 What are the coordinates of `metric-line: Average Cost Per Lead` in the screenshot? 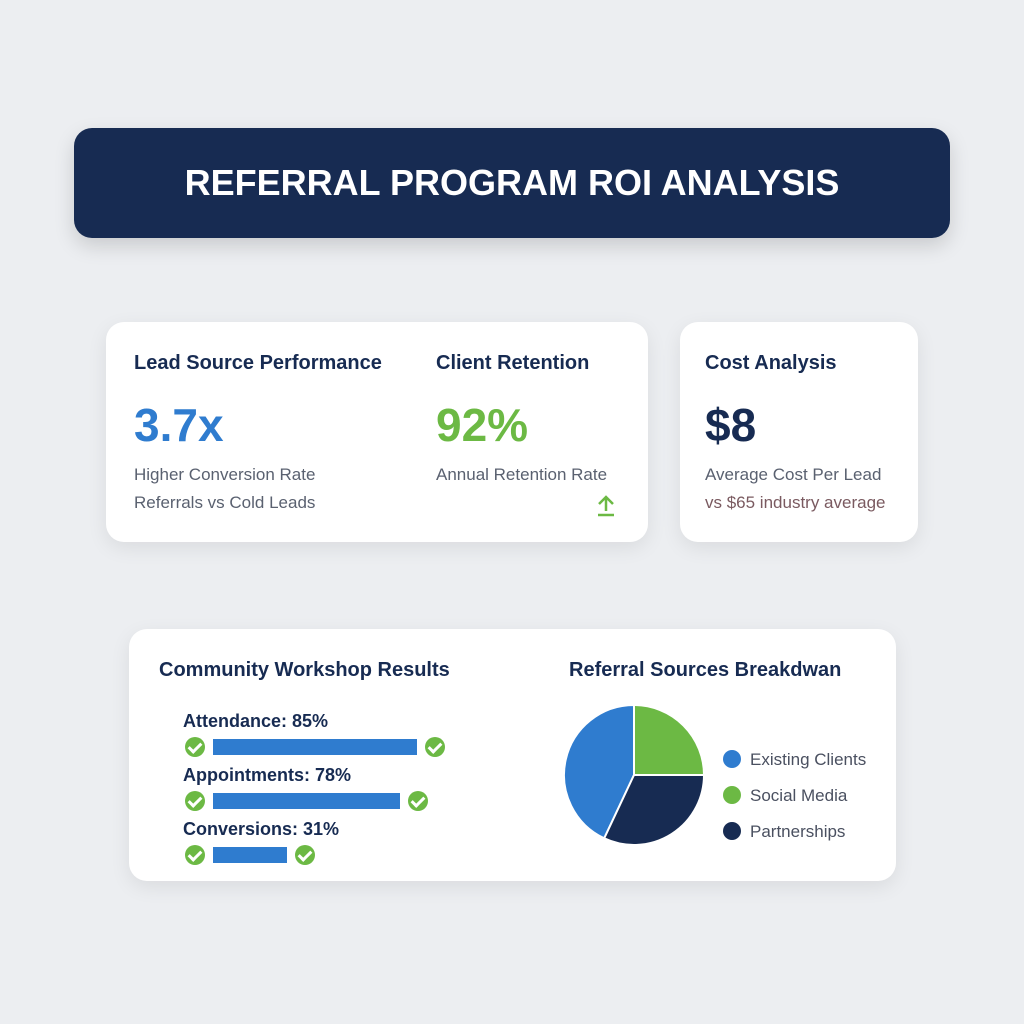 It's located at (793, 474).